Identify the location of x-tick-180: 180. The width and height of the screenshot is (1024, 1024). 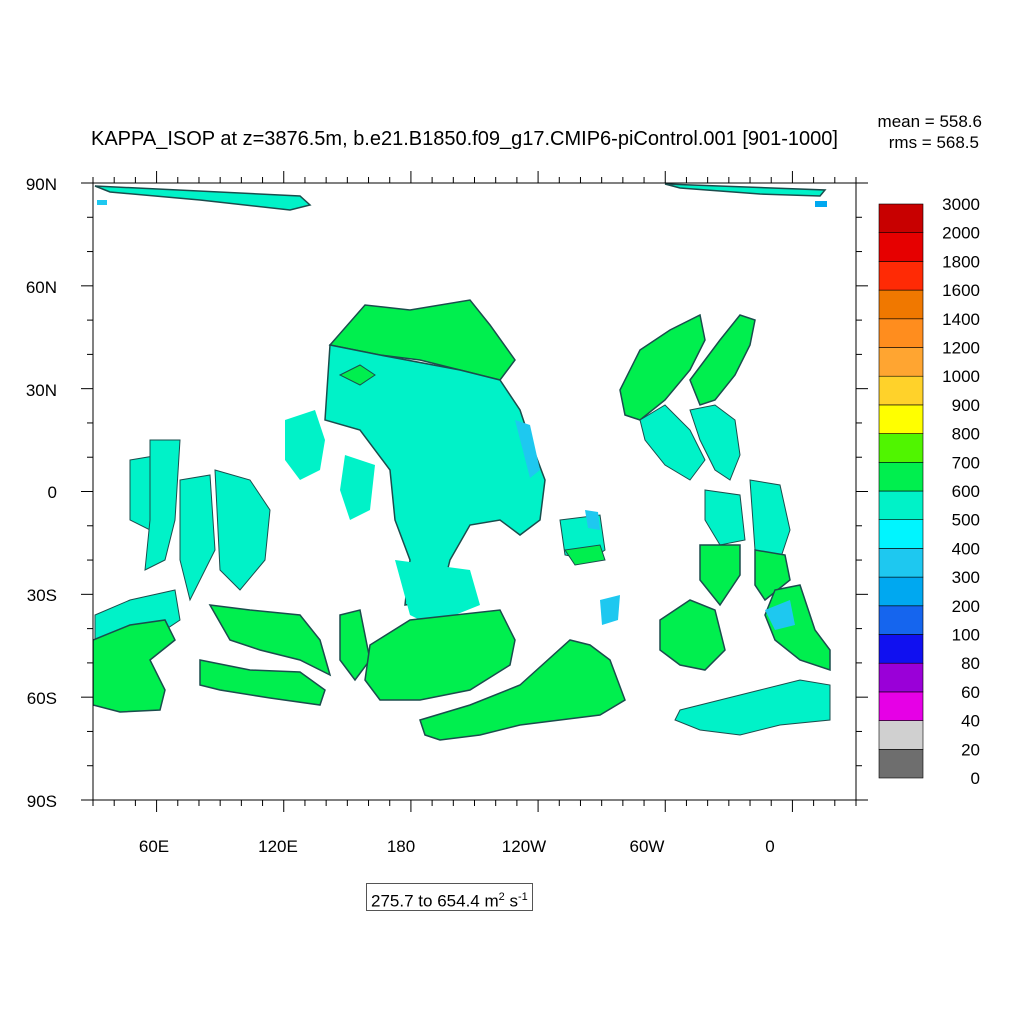
(401, 846).